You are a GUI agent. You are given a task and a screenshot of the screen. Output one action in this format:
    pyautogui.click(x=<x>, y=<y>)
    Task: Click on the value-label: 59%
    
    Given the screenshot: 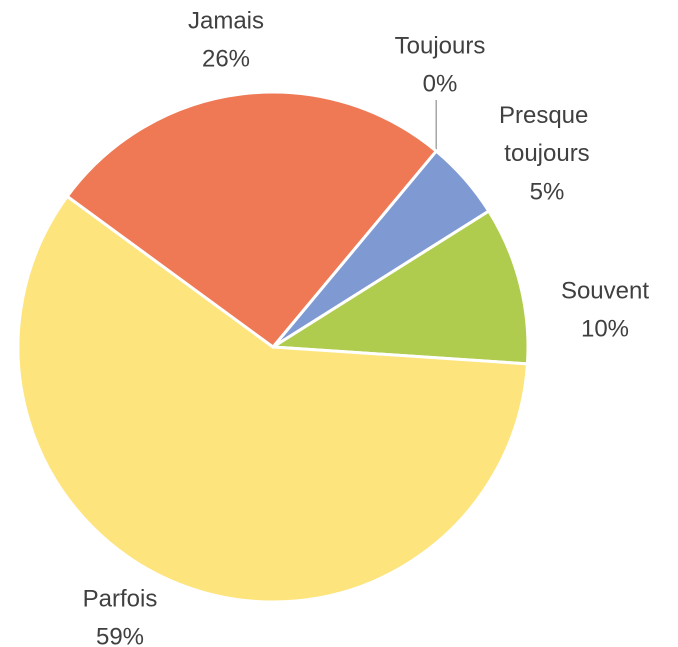 What is the action you would take?
    pyautogui.click(x=120, y=635)
    